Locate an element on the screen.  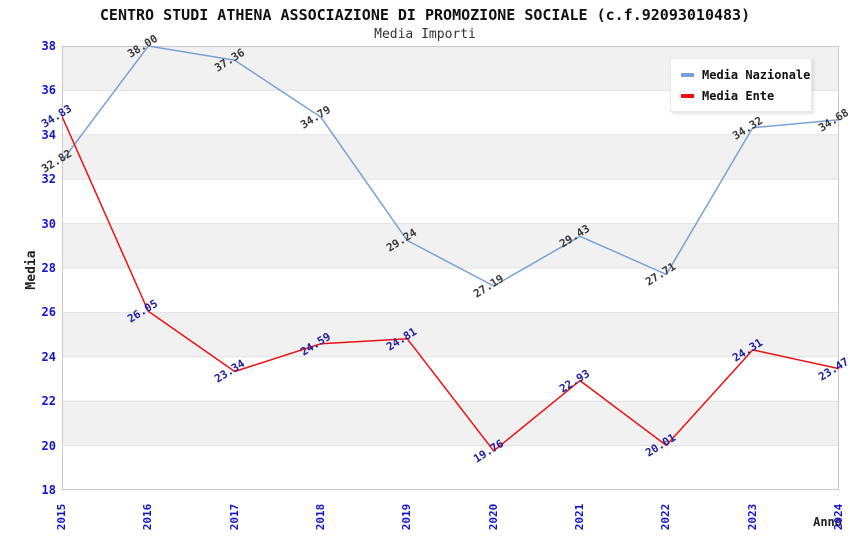
x-tick-label: 2015 is located at coordinates (61, 517).